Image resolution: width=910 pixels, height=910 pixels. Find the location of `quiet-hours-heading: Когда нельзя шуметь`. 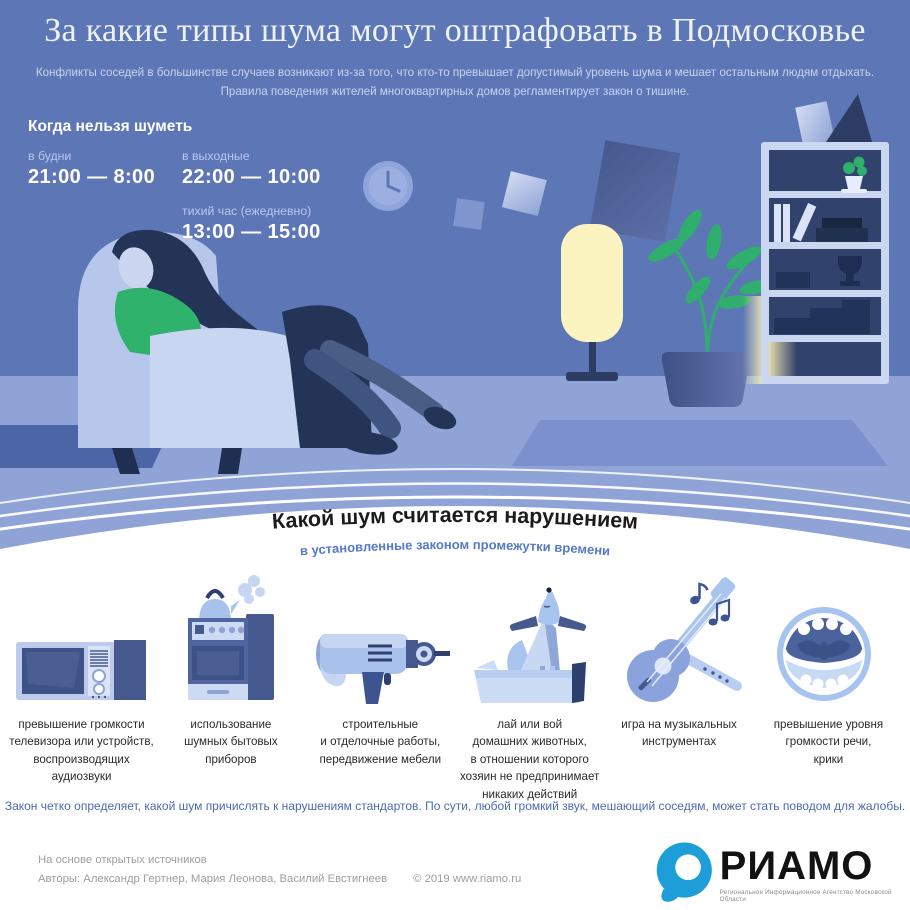

quiet-hours-heading: Когда нельзя шуметь is located at coordinates (110, 126).